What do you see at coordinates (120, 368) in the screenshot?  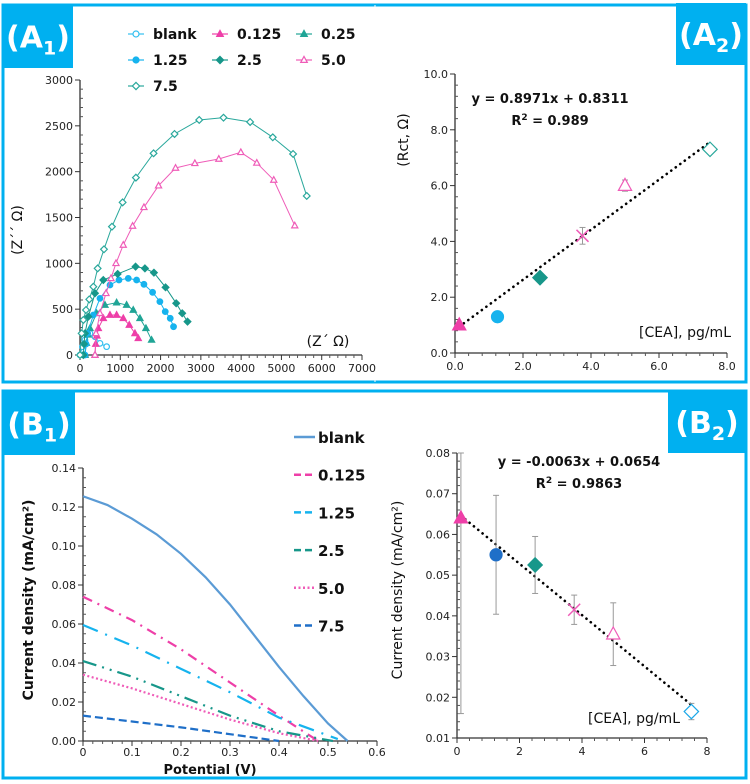 I see `x-tick-label: 1000` at bounding box center [120, 368].